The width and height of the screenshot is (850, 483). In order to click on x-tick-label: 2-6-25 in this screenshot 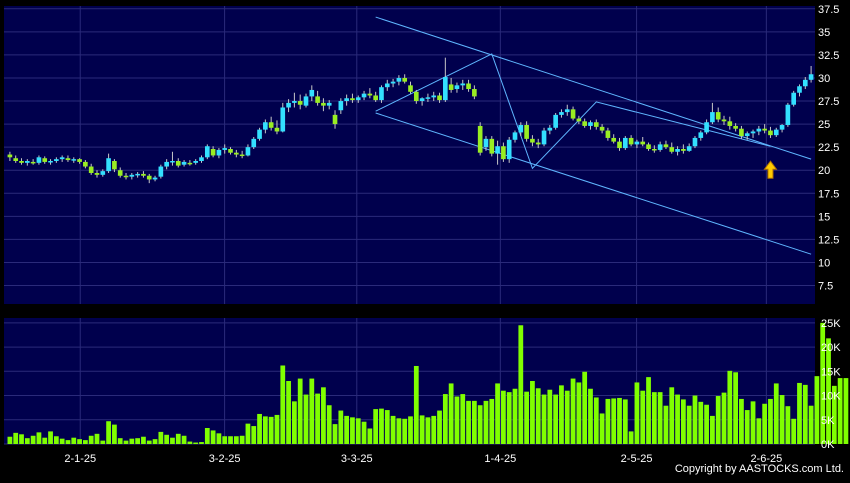, I will do `click(766, 459)`.